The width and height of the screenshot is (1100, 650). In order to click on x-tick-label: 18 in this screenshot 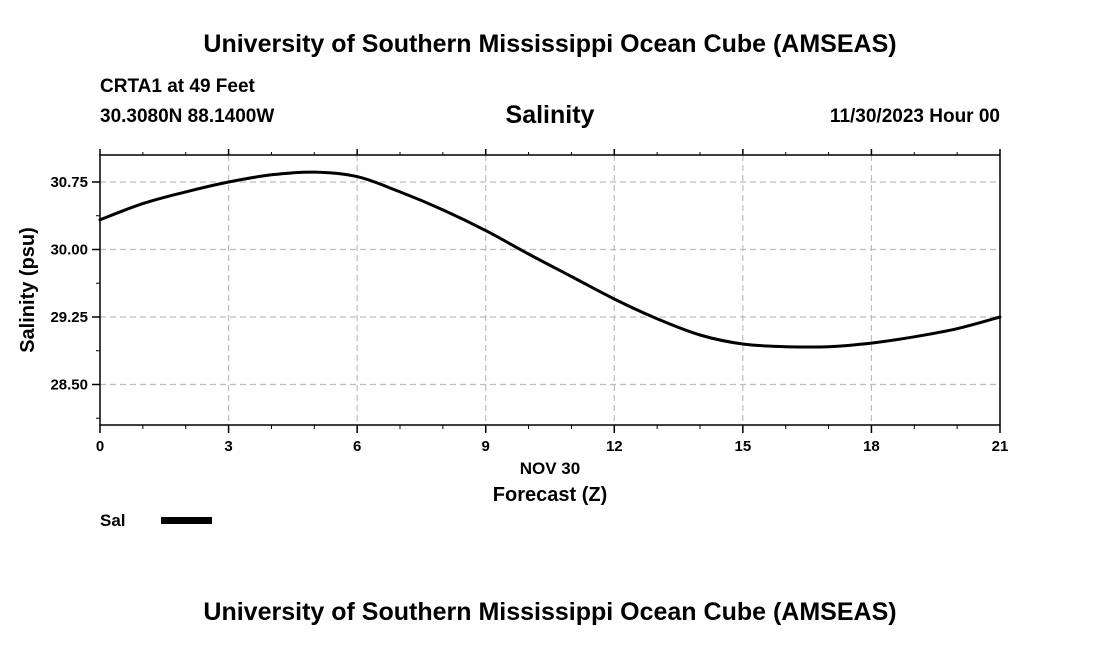, I will do `click(871, 446)`.